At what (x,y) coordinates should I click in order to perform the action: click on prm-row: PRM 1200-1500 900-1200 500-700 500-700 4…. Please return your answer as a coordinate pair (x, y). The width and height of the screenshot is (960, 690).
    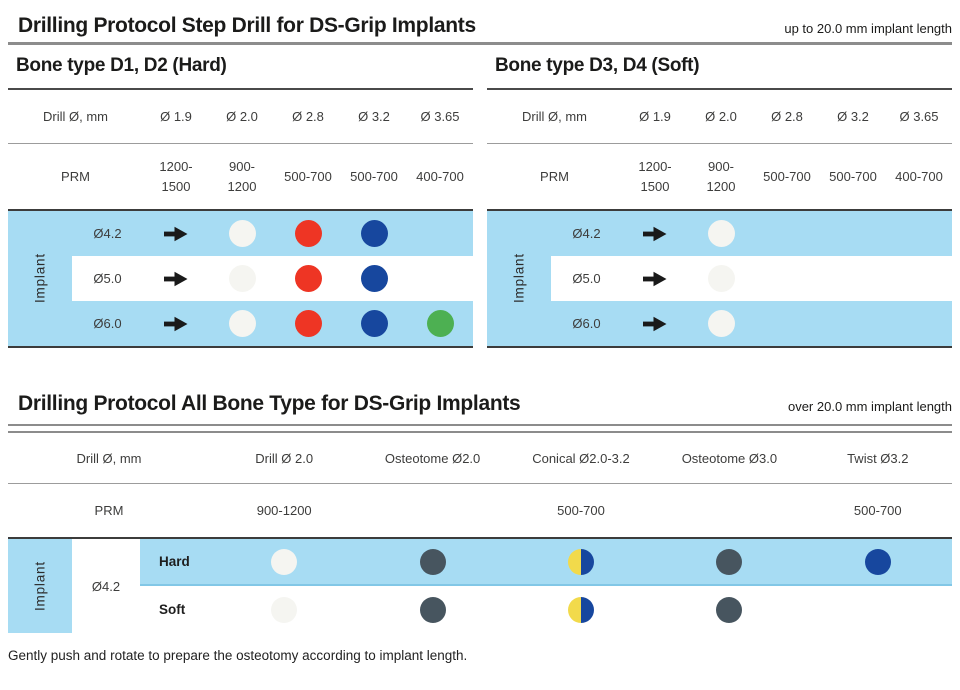
    Looking at the image, I should click on (719, 176).